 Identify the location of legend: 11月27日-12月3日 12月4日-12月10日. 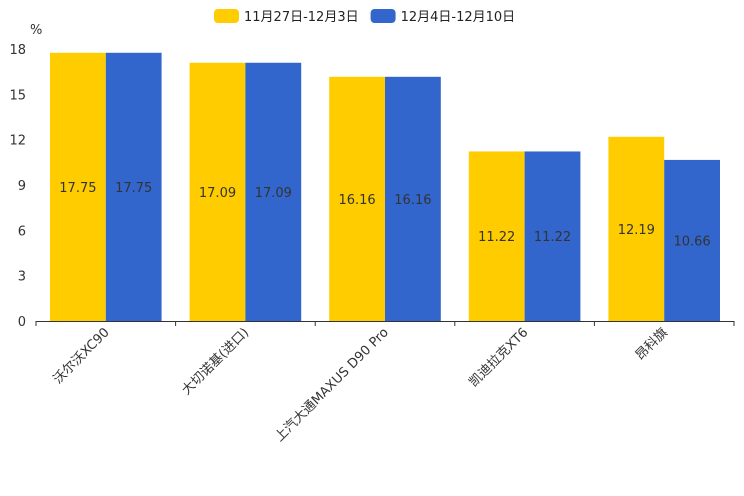
(364, 17).